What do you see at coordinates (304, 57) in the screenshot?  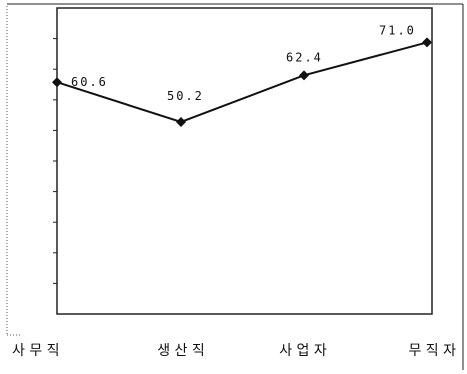 I see `data-label: 62.4` at bounding box center [304, 57].